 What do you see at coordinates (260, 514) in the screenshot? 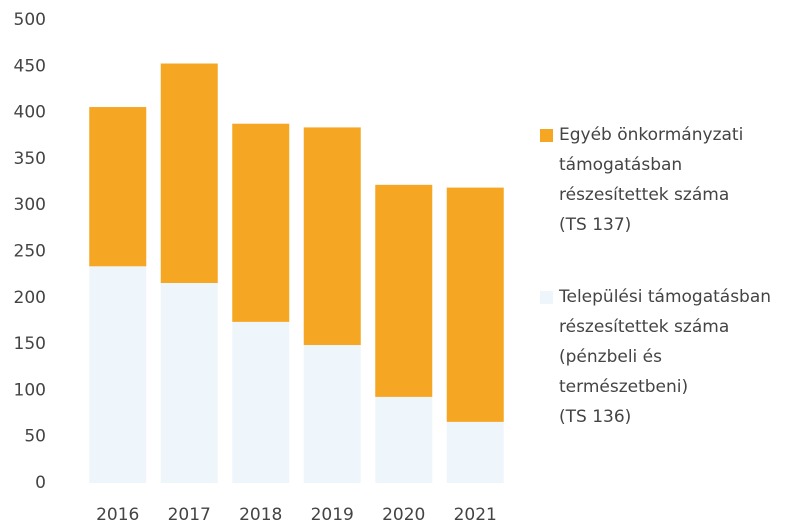
I see `x-tick-label: 2018` at bounding box center [260, 514].